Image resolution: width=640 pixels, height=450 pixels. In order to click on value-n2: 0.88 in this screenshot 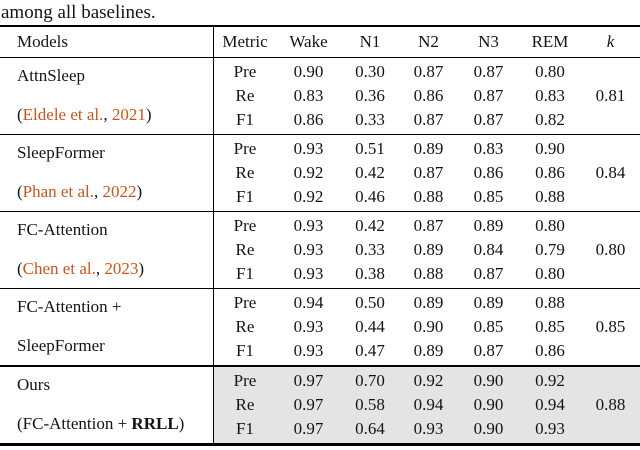, I will do `click(428, 196)`.